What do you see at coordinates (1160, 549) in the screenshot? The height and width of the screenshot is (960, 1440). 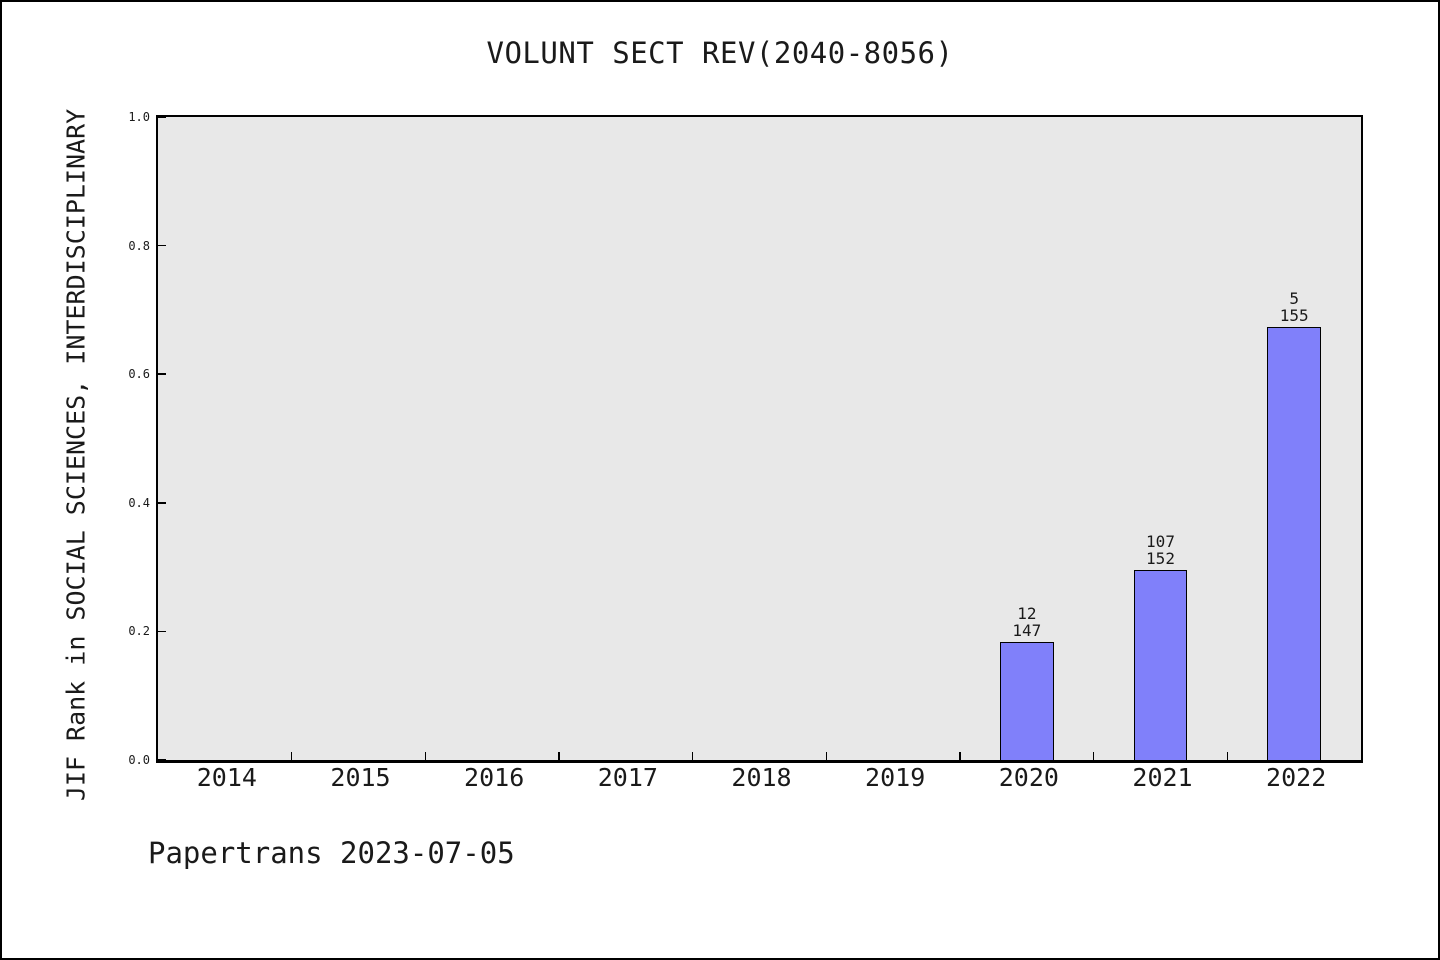 I see `bar-value-label-2021: 107 152` at bounding box center [1160, 549].